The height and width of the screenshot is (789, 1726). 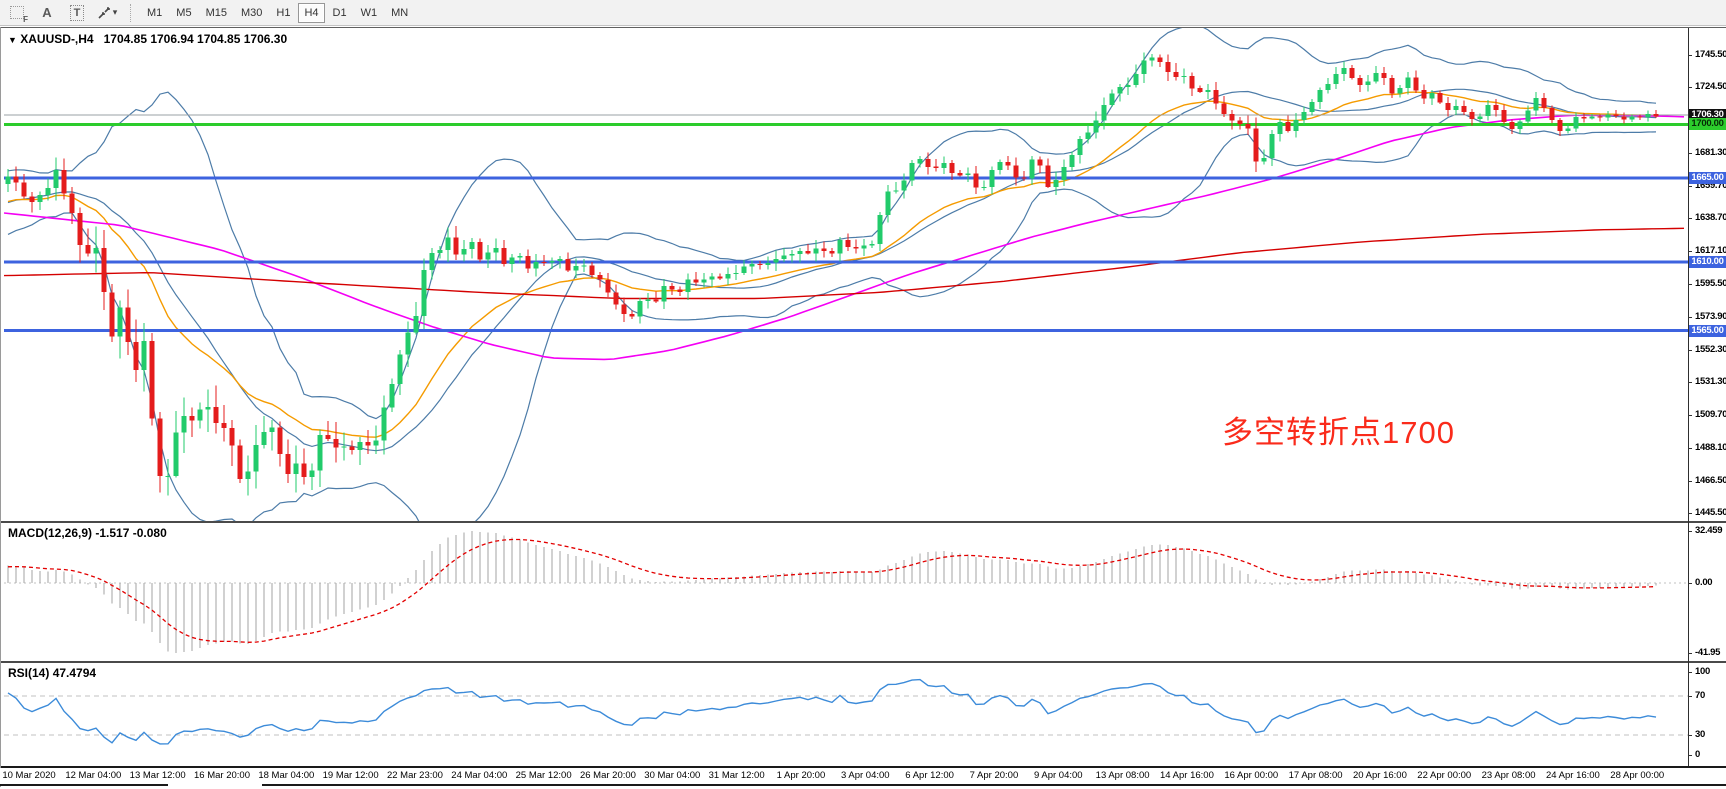 What do you see at coordinates (736, 775) in the screenshot?
I see `time-label: 31 Mar 12:00` at bounding box center [736, 775].